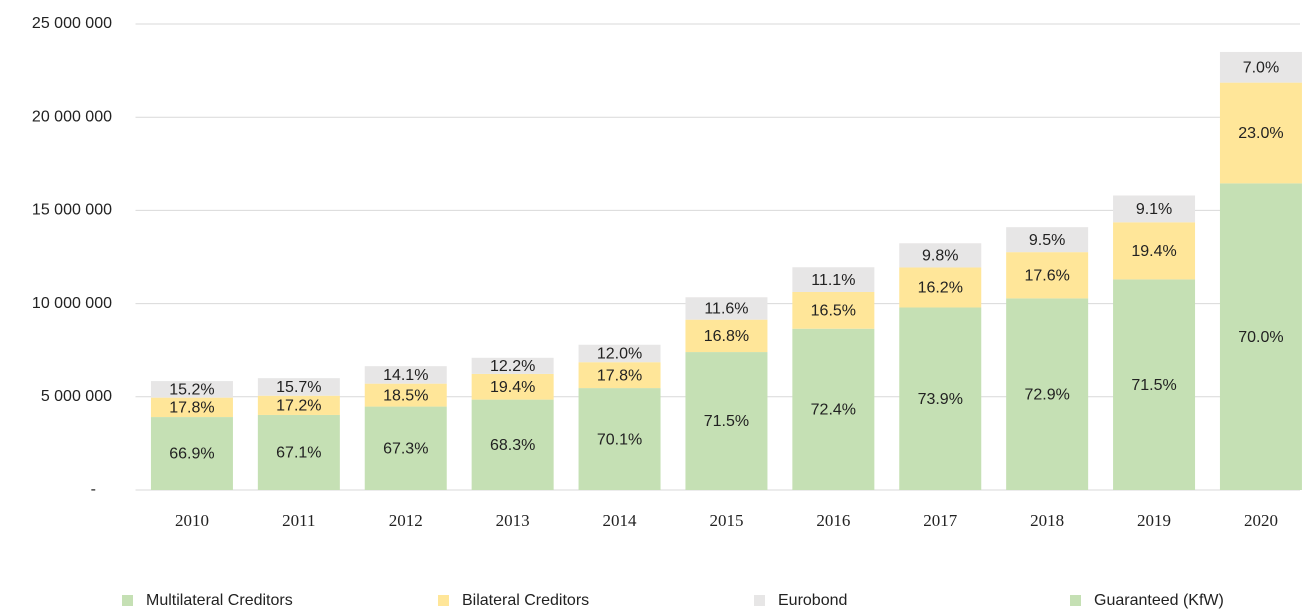  I want to click on data-label: 70.1%, so click(619, 439).